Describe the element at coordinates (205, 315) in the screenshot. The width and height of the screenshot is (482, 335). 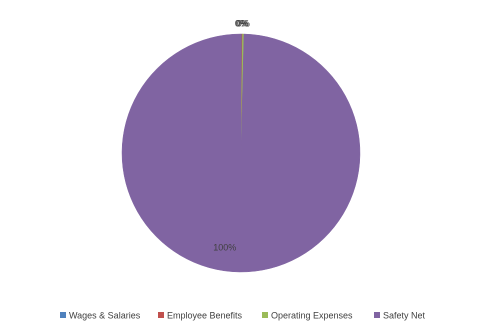
I see `legend-label: Employee Benefits` at that location.